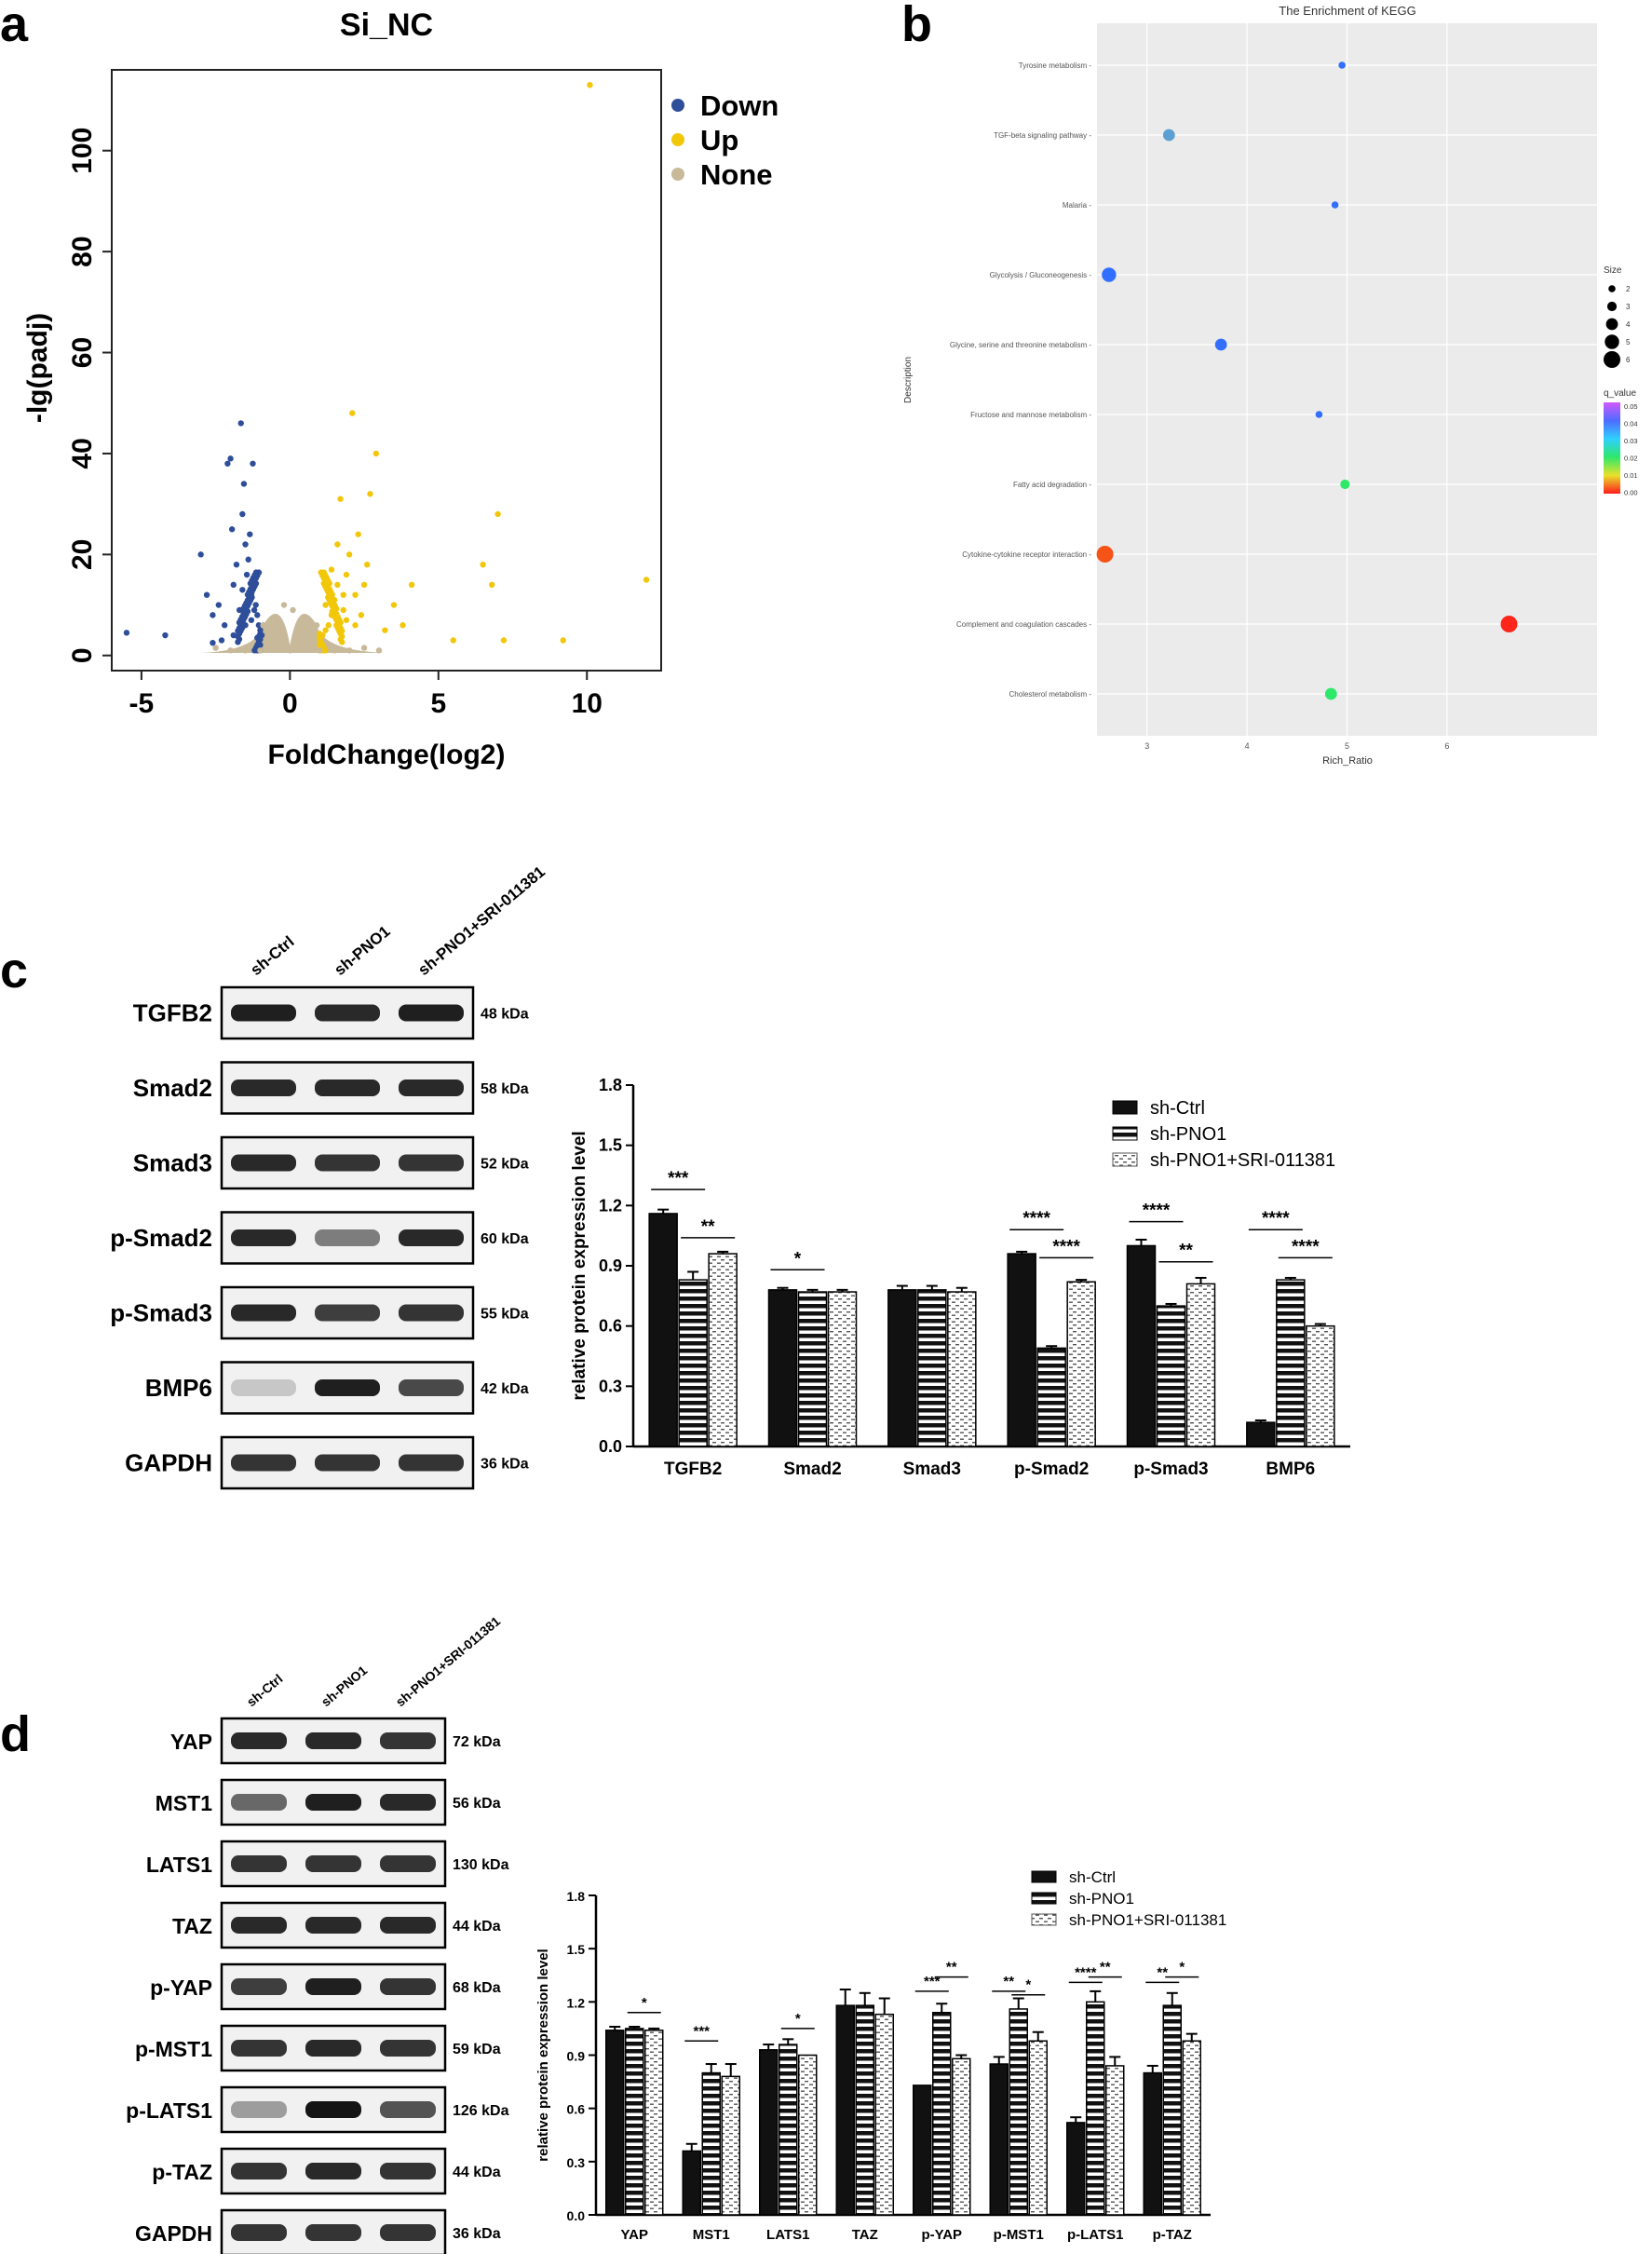  Describe the element at coordinates (865, 2235) in the screenshot. I see `bar-category-label: TAZ` at that location.